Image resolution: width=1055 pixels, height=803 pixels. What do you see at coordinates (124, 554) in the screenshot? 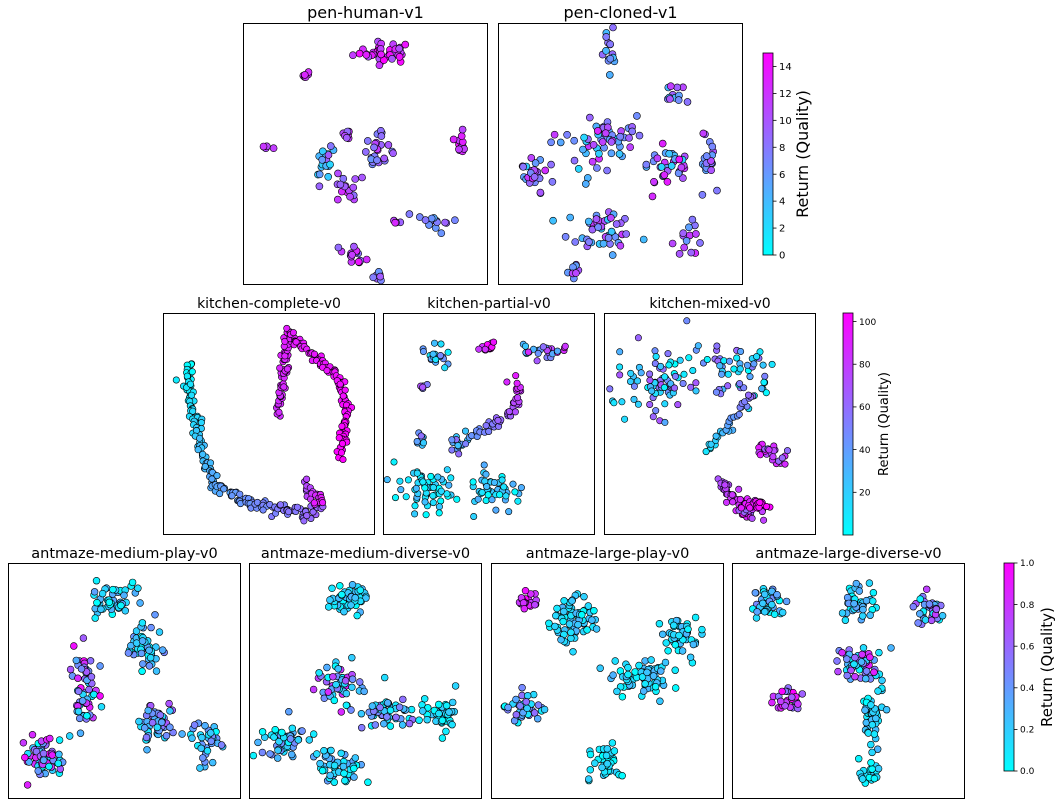
I see `panel-title: antmaze-medium-play-v0` at bounding box center [124, 554].